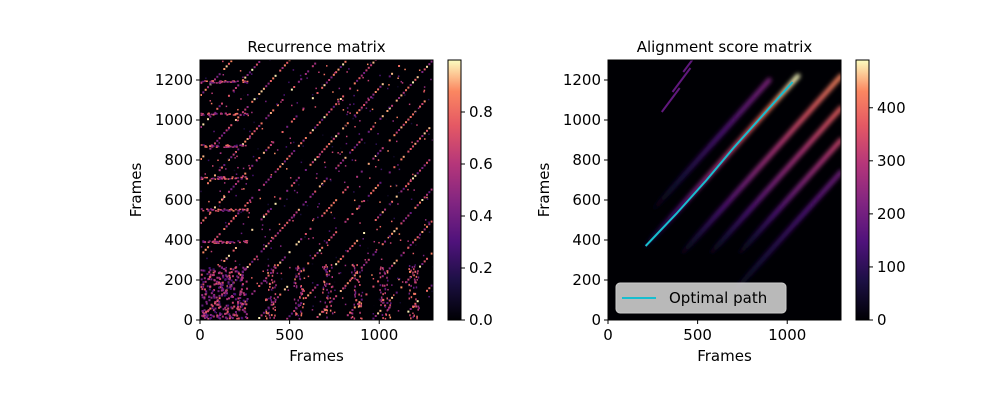  What do you see at coordinates (582, 120) in the screenshot?
I see `y-tick-label: 1000` at bounding box center [582, 120].